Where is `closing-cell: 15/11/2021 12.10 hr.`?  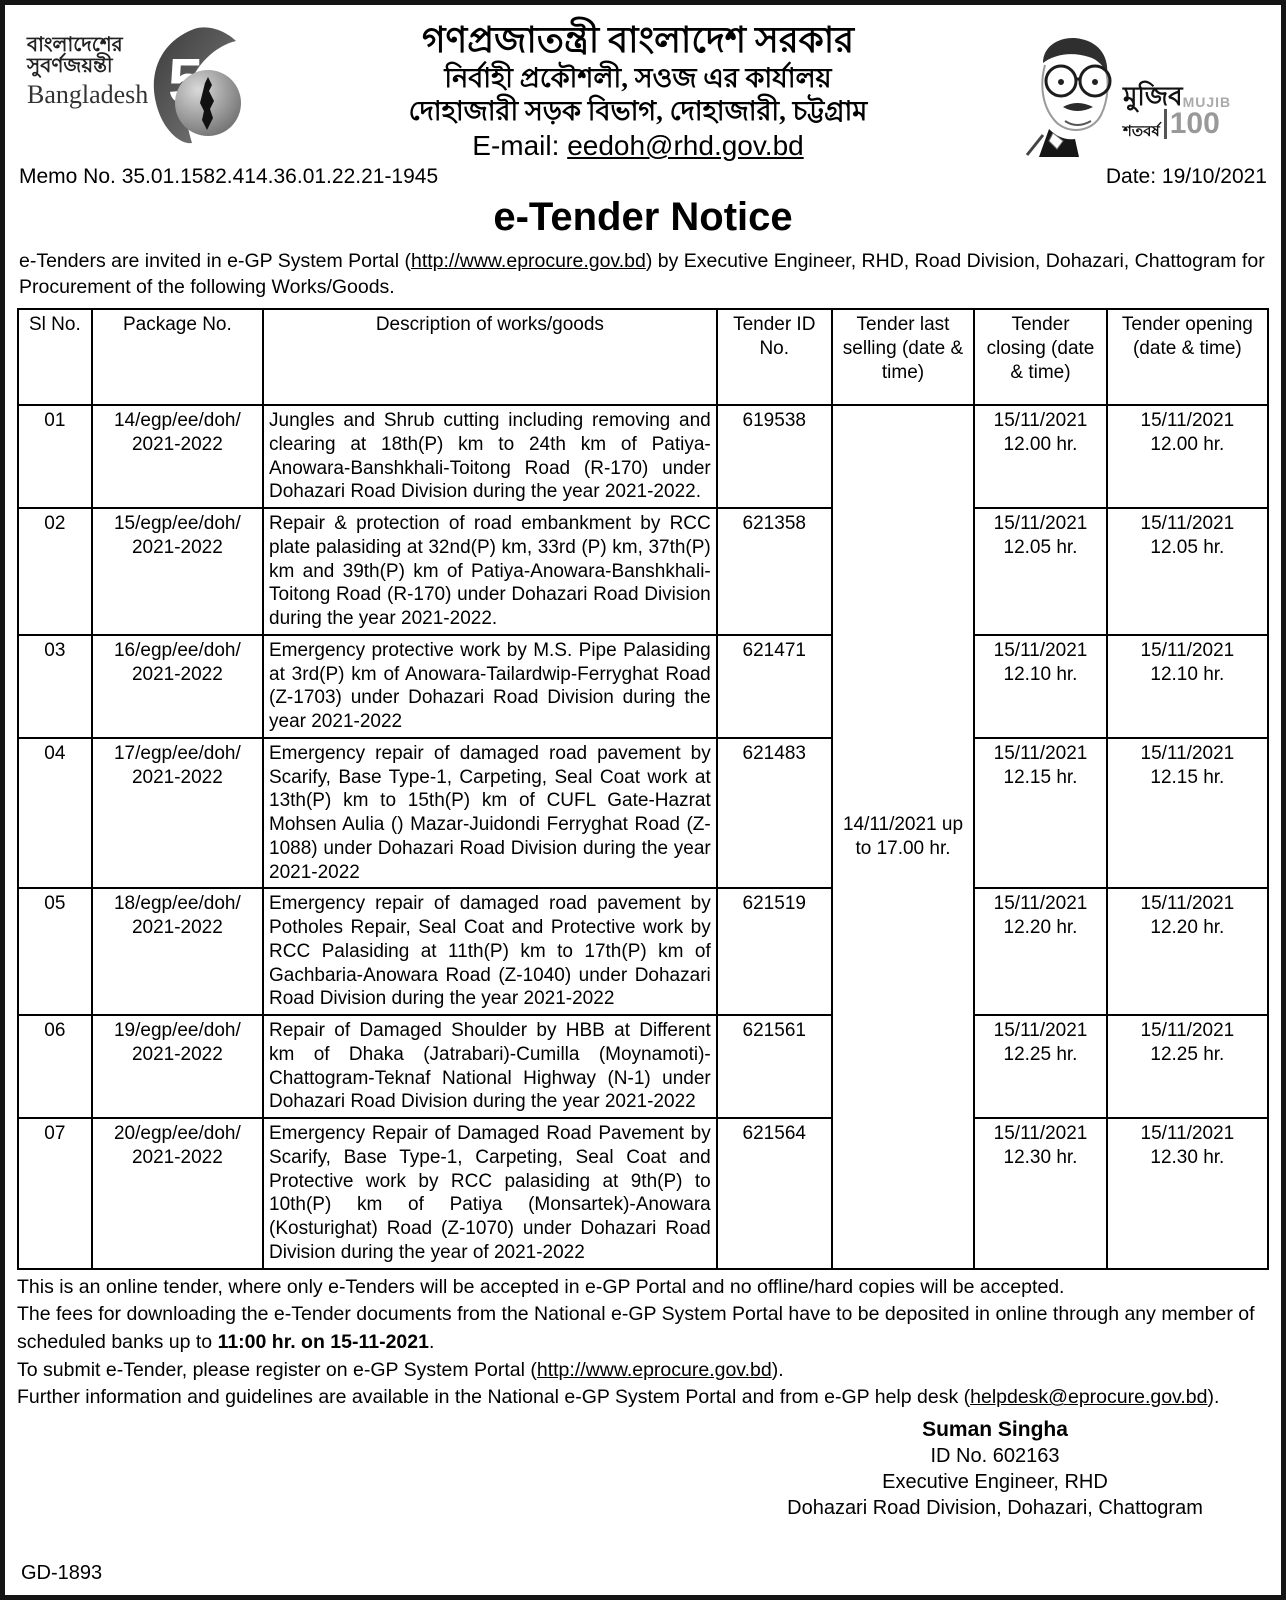
closing-cell: 15/11/2021 12.10 hr. is located at coordinates (1040, 686).